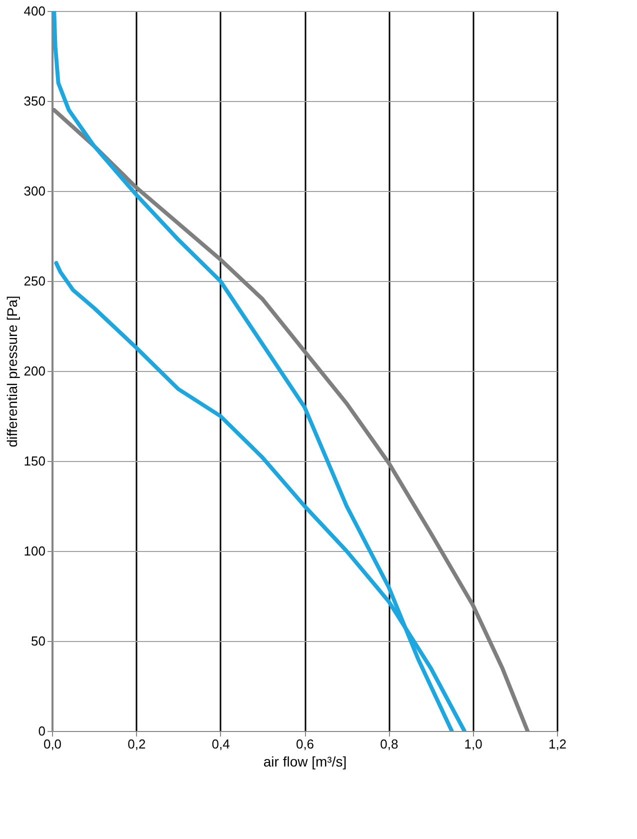 Image resolution: width=637 pixels, height=839 pixels. What do you see at coordinates (52, 744) in the screenshot?
I see `x-tick-label: 0,0` at bounding box center [52, 744].